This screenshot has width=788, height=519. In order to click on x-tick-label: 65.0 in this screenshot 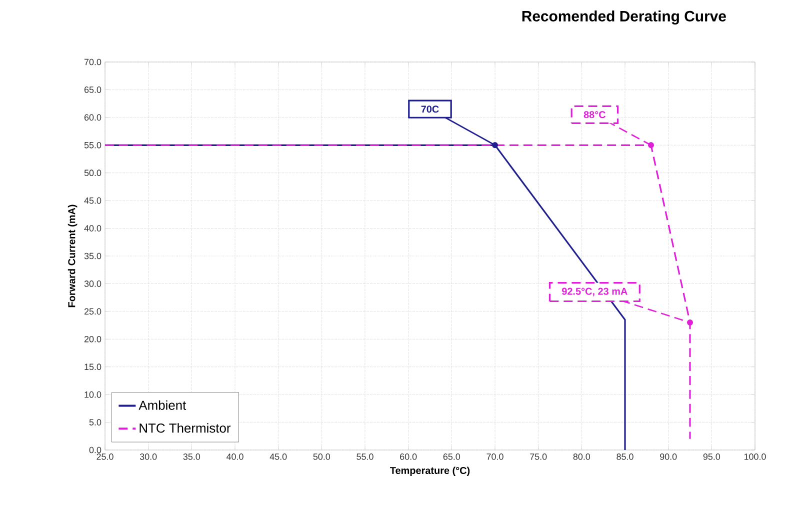, I will do `click(451, 457)`.